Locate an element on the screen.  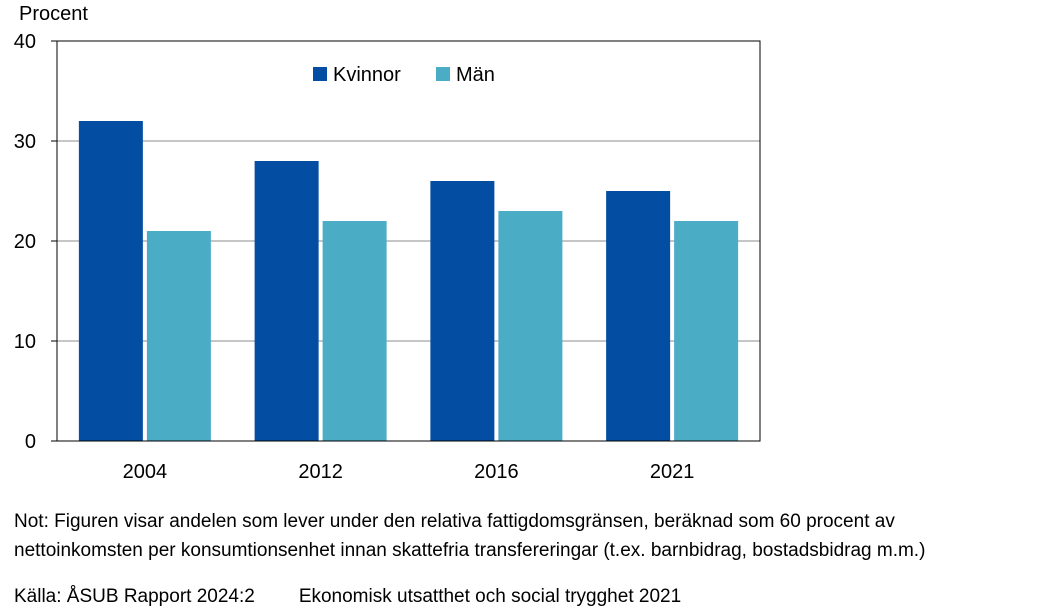
x-tick-label-2004: 2004 is located at coordinates (145, 472).